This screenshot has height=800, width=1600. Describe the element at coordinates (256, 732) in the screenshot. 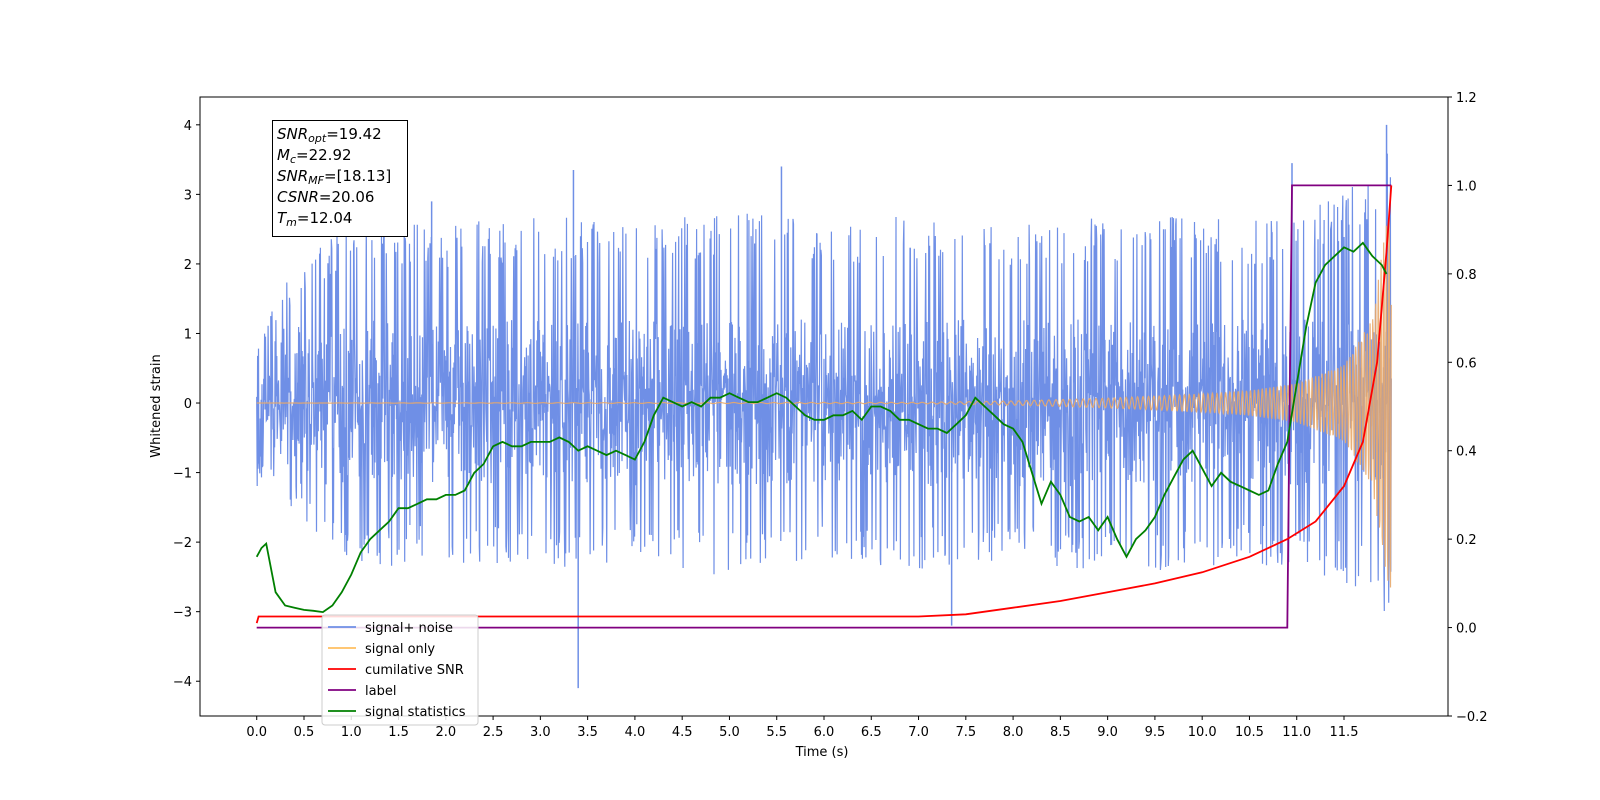

I see `x-tick-label: 0.0` at that location.